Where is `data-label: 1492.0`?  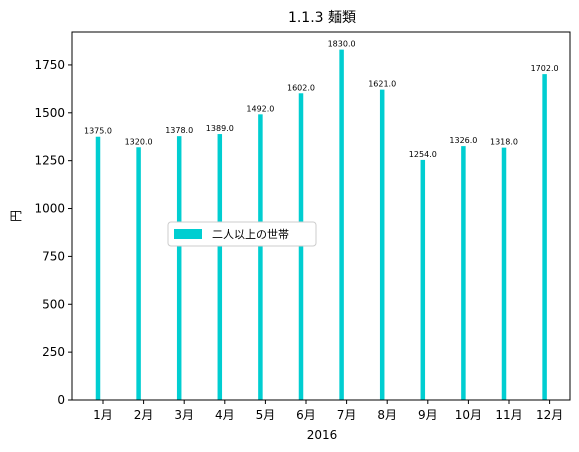 data-label: 1492.0 is located at coordinates (260, 108).